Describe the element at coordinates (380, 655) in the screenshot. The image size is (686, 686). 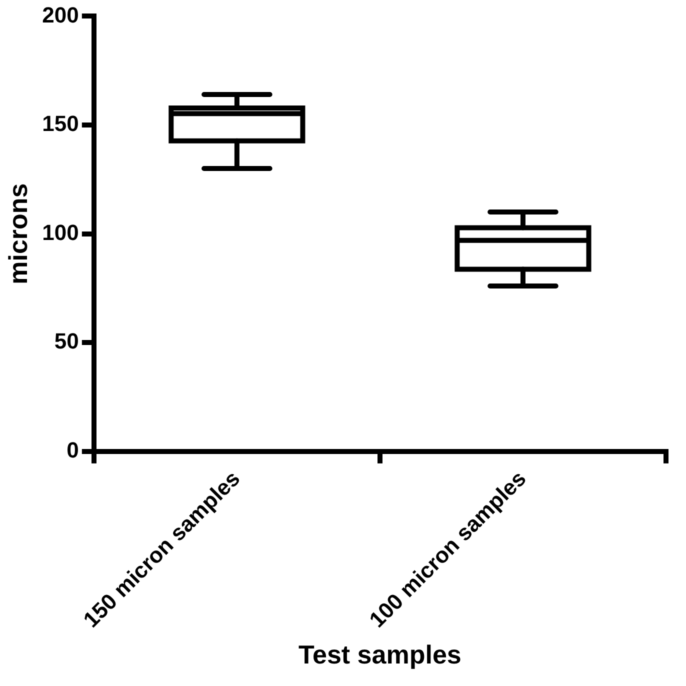
I see `x-axis-title: Test samples` at that location.